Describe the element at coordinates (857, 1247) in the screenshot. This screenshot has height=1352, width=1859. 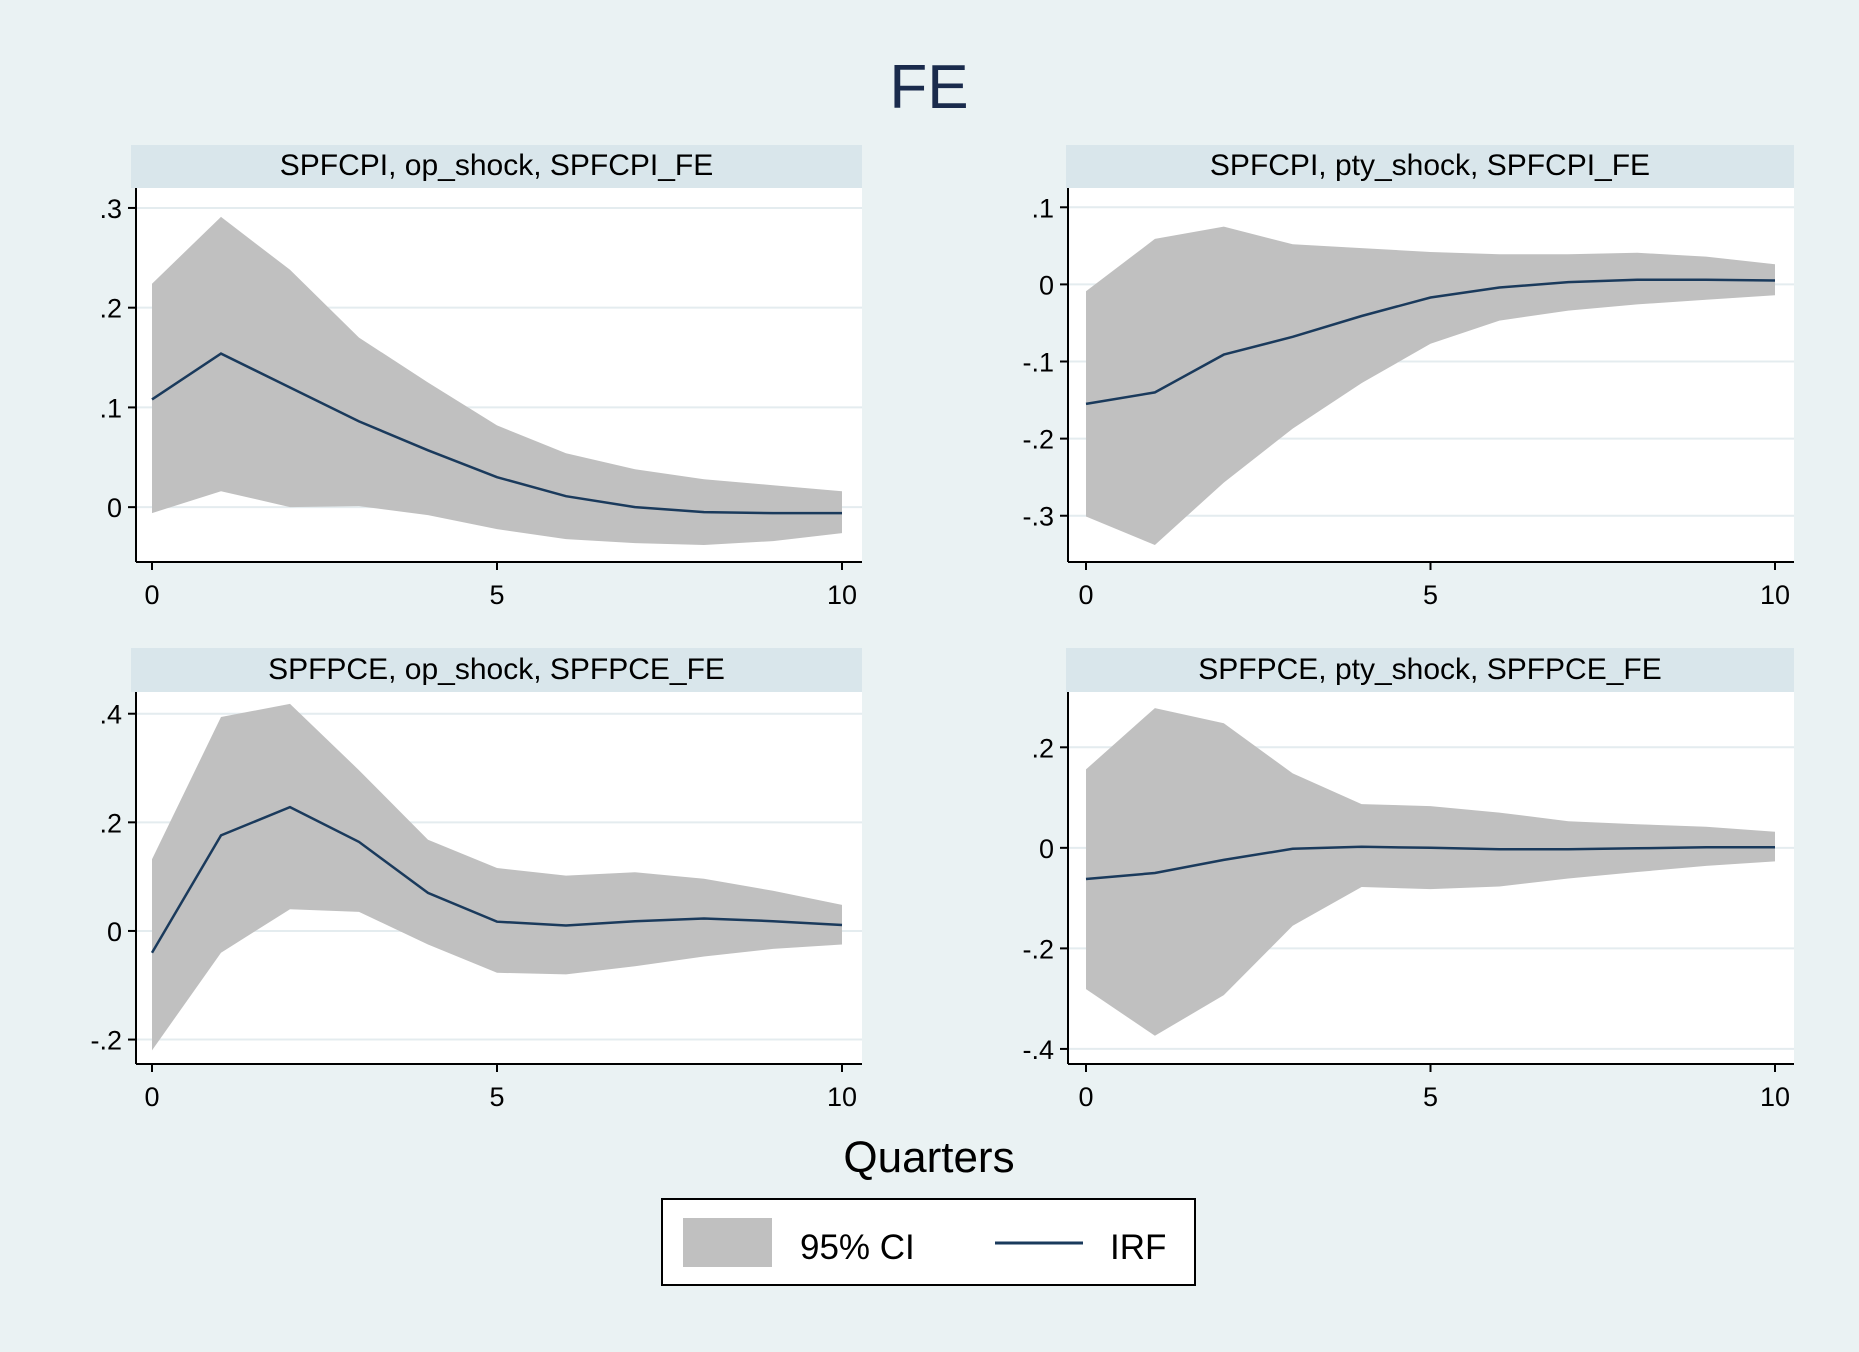
I see `legend-ci-label: 95% CI` at that location.